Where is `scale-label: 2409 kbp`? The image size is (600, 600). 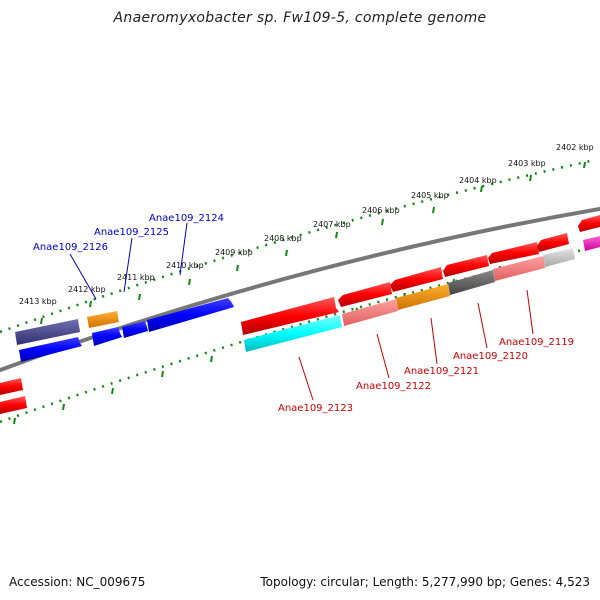 scale-label: 2409 kbp is located at coordinates (234, 252).